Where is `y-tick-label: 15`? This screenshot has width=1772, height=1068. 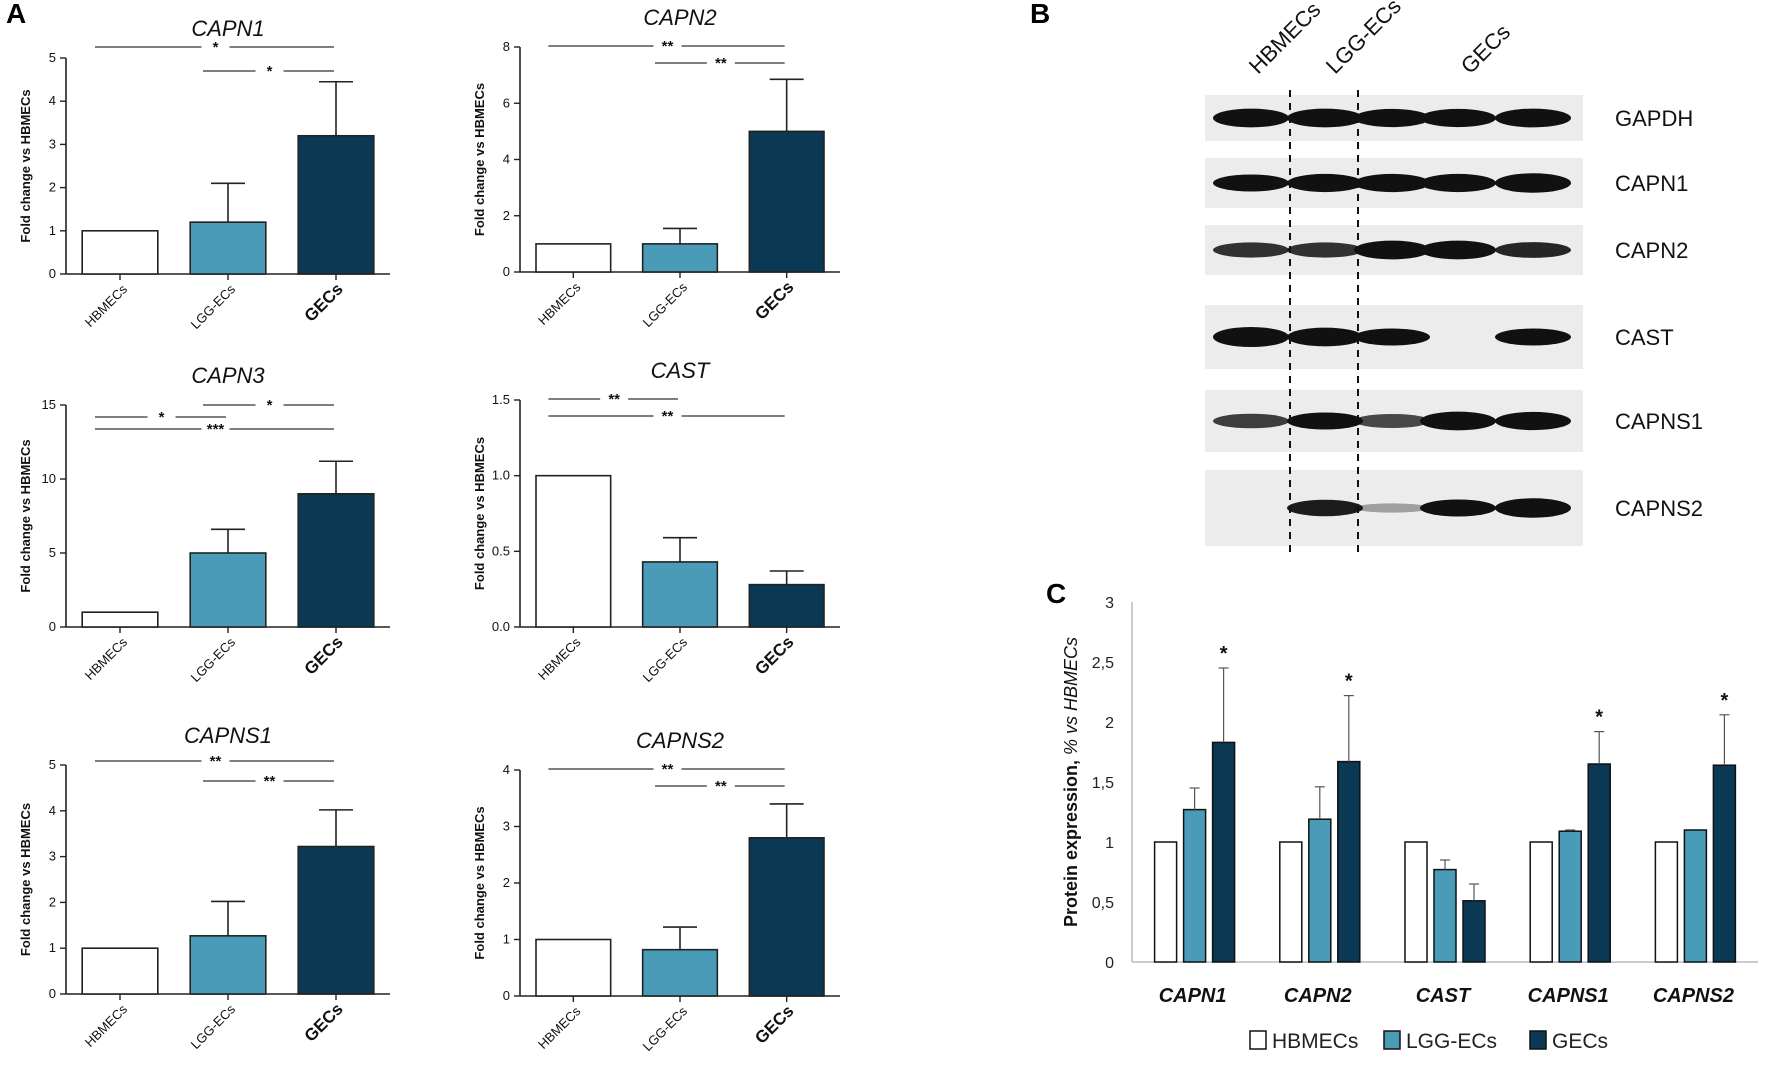
y-tick-label: 15 is located at coordinates (49, 404).